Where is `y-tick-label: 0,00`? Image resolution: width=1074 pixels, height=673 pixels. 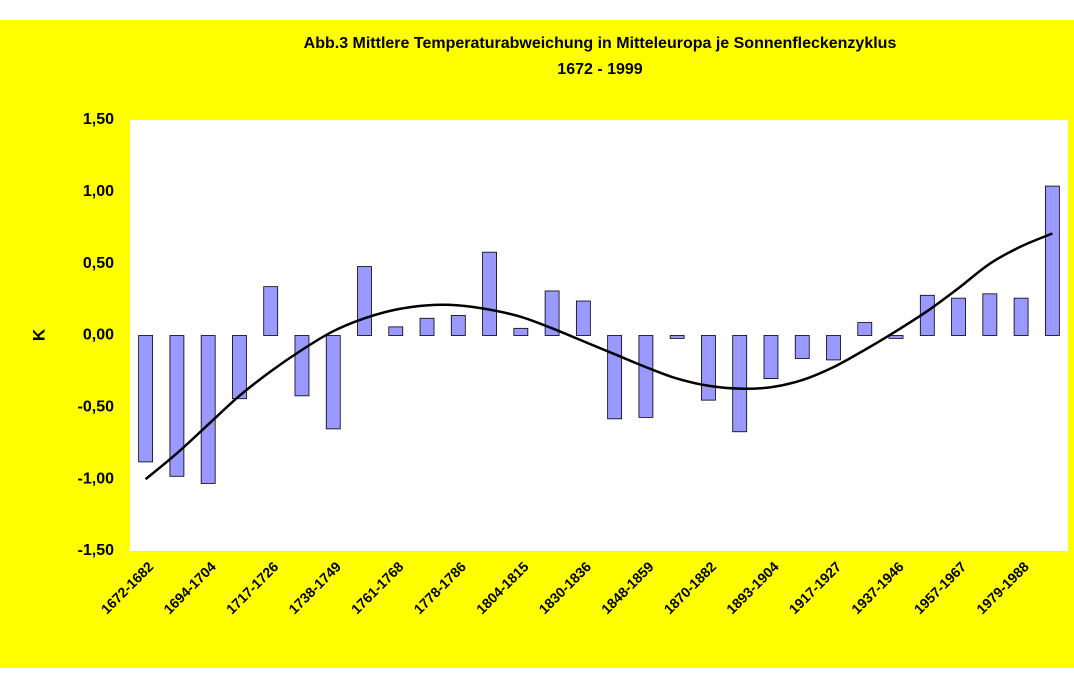
y-tick-label: 0,00 is located at coordinates (98, 335).